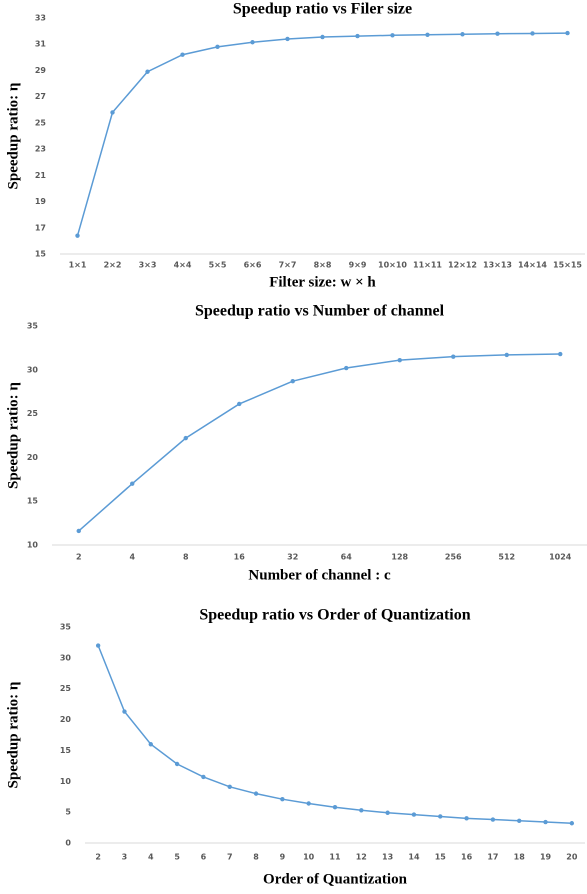 Image resolution: width=587 pixels, height=894 pixels. What do you see at coordinates (292, 557) in the screenshot?
I see `x-tick-label: 32` at bounding box center [292, 557].